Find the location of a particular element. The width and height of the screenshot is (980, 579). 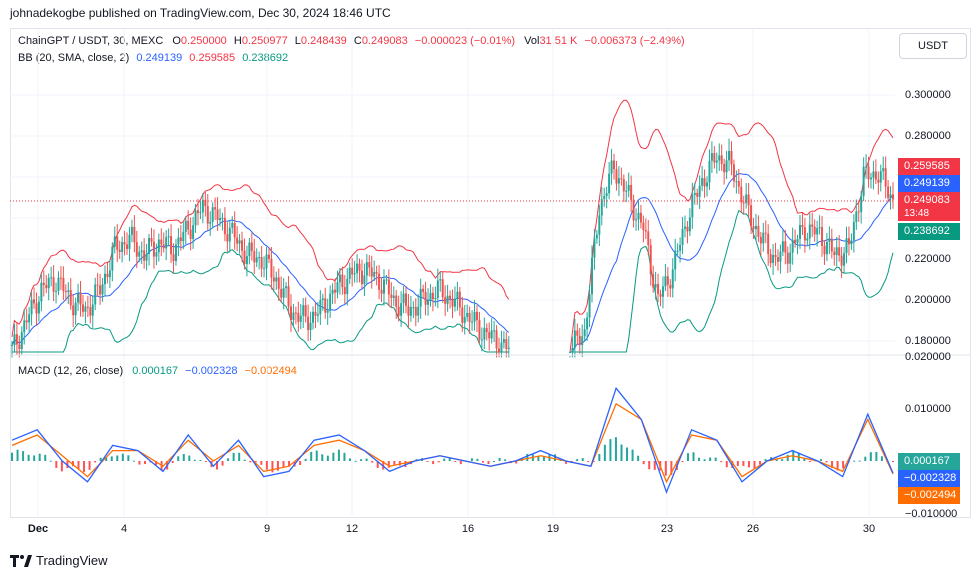

vol-change: −0.006373 (−2.49%) is located at coordinates (634, 41).